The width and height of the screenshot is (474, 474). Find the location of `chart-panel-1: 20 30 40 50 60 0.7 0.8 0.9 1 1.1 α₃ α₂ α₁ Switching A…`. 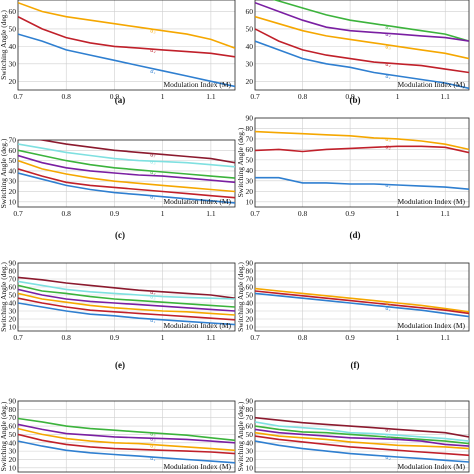

chart-panel-1: 20 30 40 50 60 0.7 0.8 0.9 1 1.1 α₃ α₂ α₁ Switching A… is located at coordinates (118, 52).